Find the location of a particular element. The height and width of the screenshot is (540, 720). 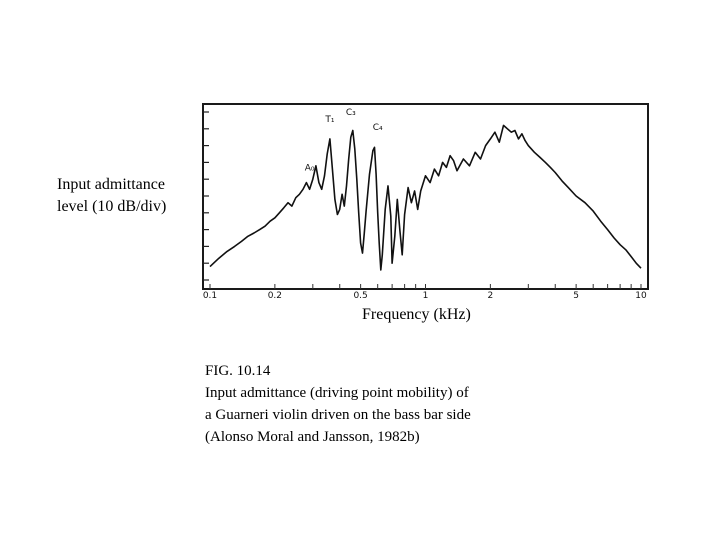

x-tick-label: 2 is located at coordinates (491, 296).